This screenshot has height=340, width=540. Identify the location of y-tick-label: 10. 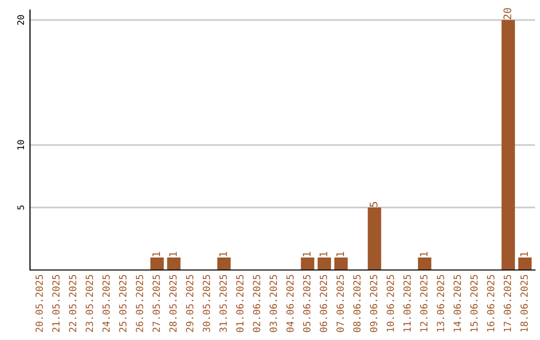
(20, 145).